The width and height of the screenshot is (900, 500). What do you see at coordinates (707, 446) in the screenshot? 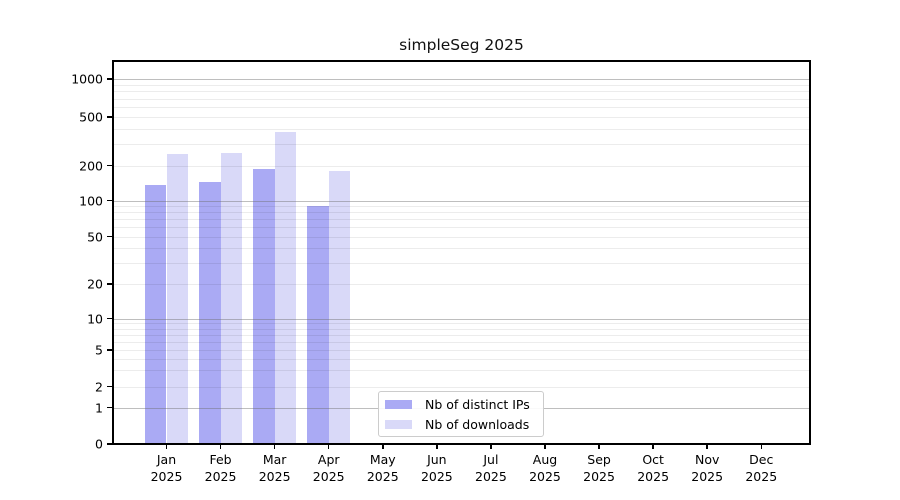
I see `x-tick-mark-nov` at bounding box center [707, 446].